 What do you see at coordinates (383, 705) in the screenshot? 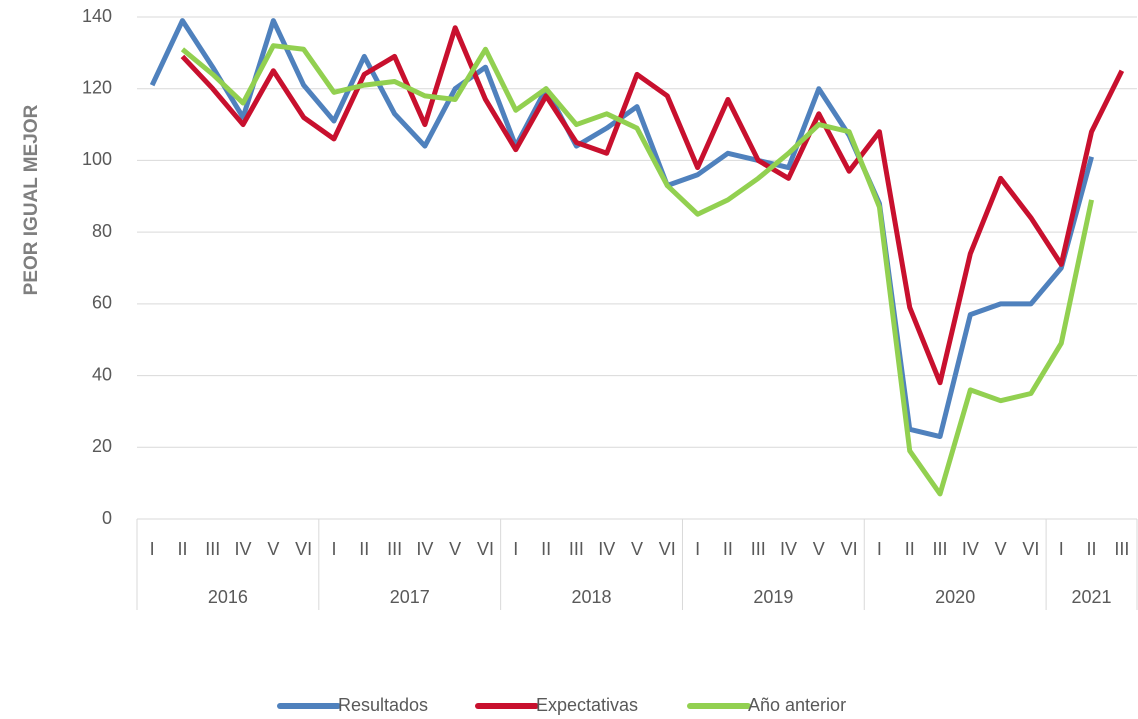
I see `legend-label: Resultados` at bounding box center [383, 705].